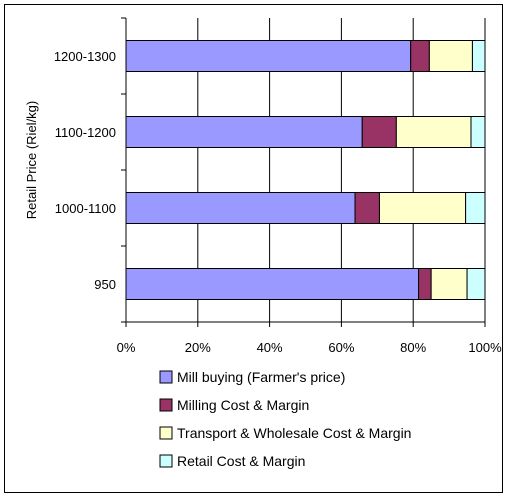  What do you see at coordinates (126, 347) in the screenshot?
I see `x-tick-label: 0%` at bounding box center [126, 347].